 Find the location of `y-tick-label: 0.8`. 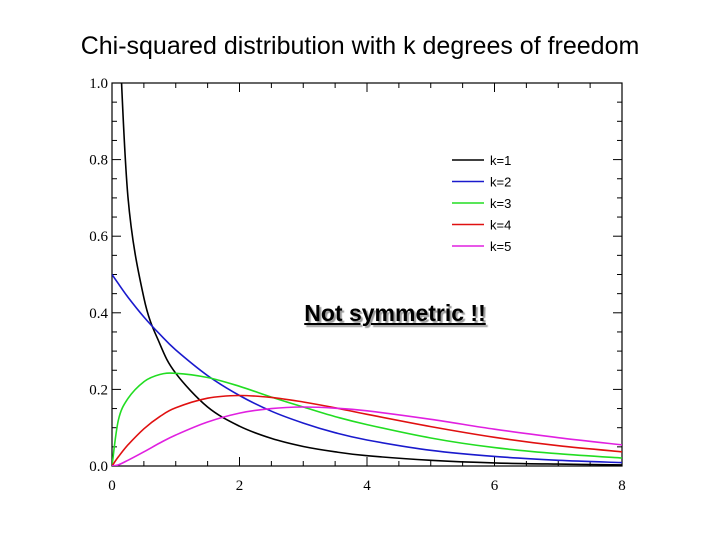

y-tick-label: 0.8 is located at coordinates (98, 161).